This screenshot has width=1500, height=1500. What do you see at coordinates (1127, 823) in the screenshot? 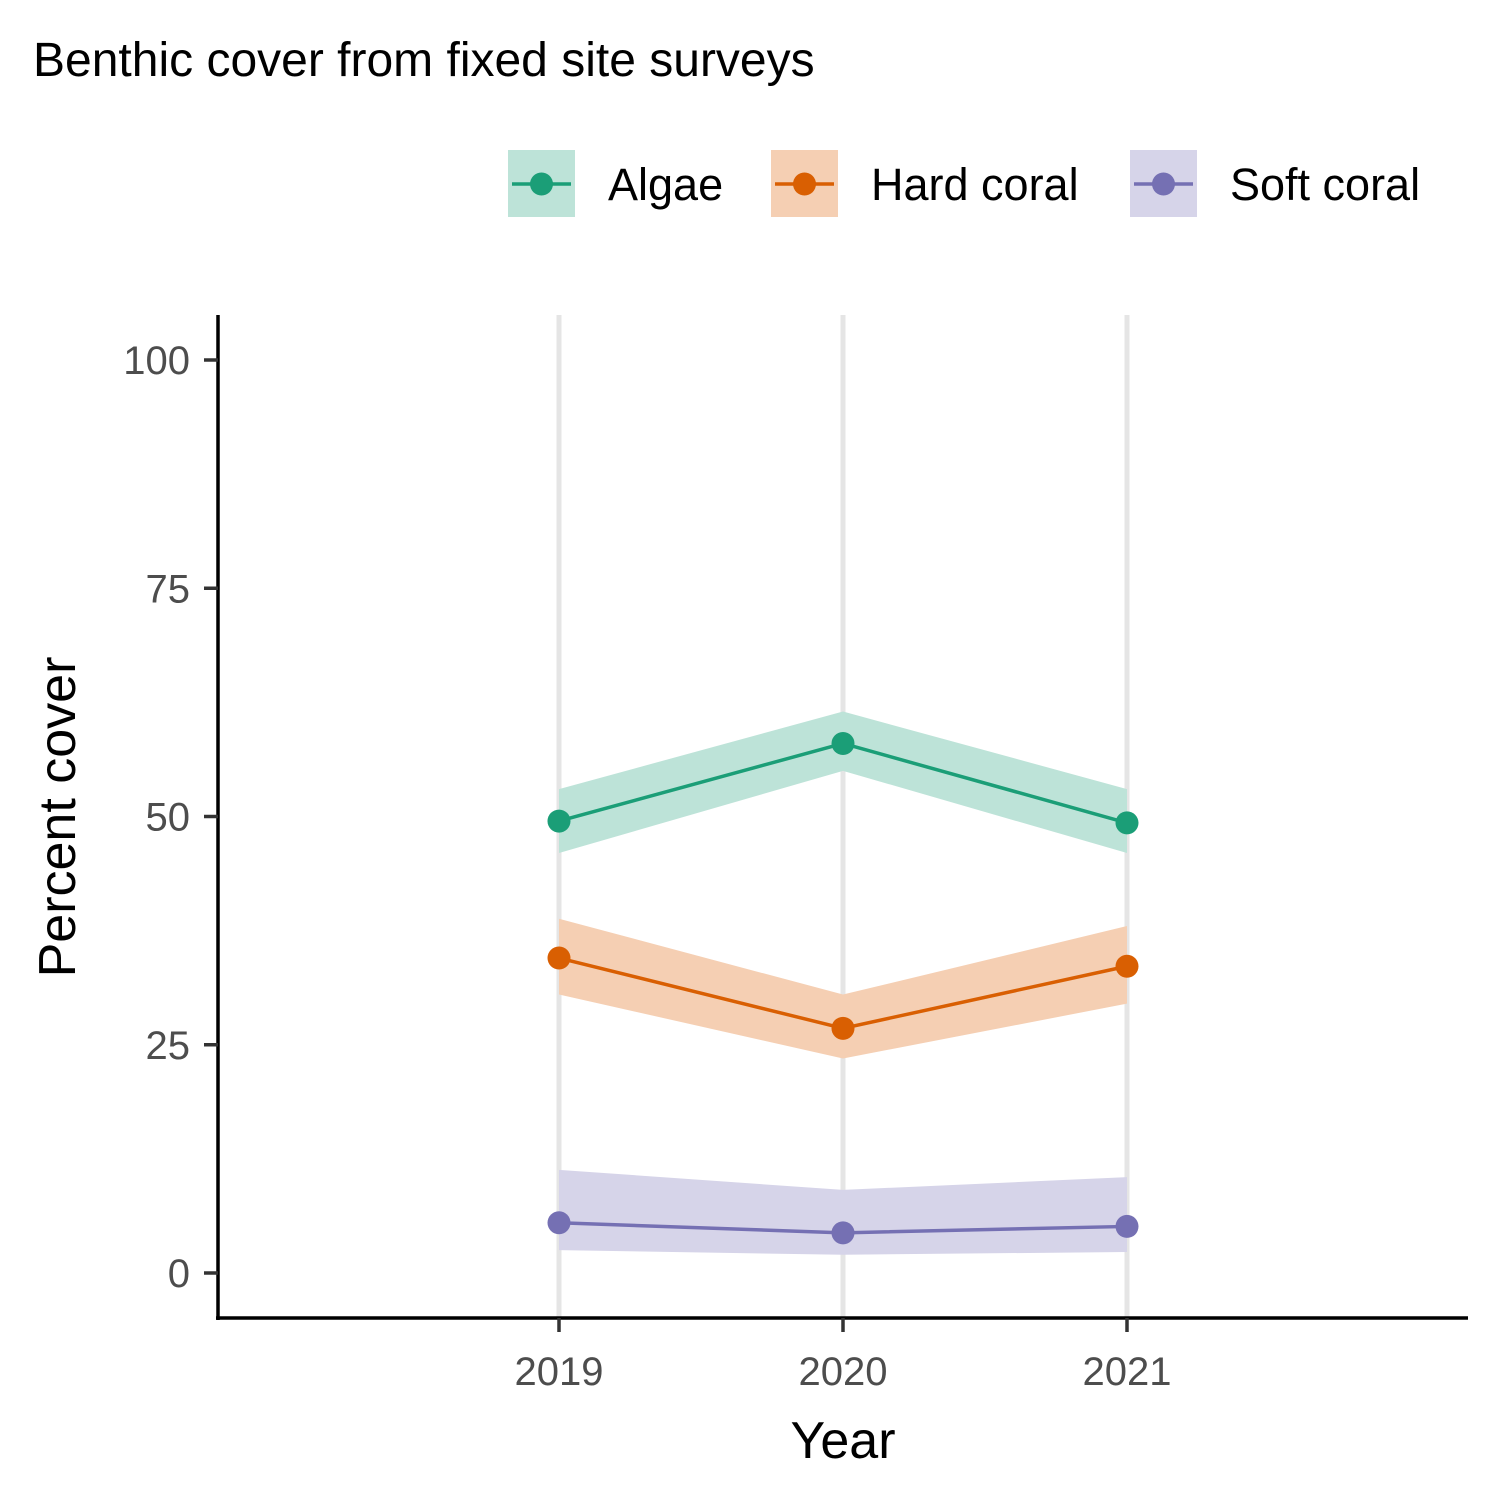
I see `point-algae-2021` at bounding box center [1127, 823].